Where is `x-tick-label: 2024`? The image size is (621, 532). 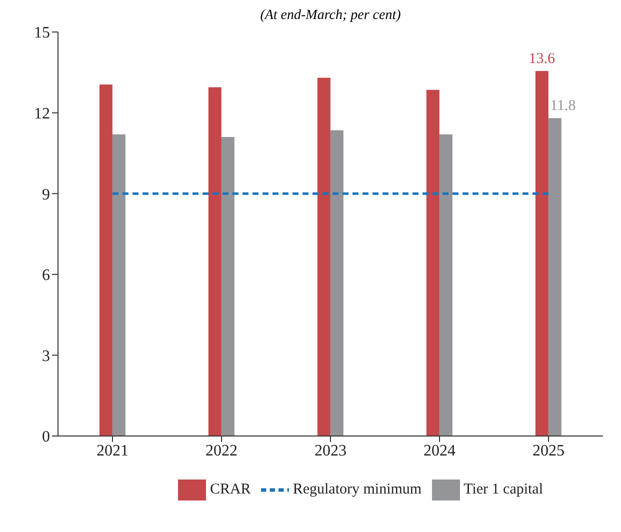 x-tick-label: 2024 is located at coordinates (440, 451).